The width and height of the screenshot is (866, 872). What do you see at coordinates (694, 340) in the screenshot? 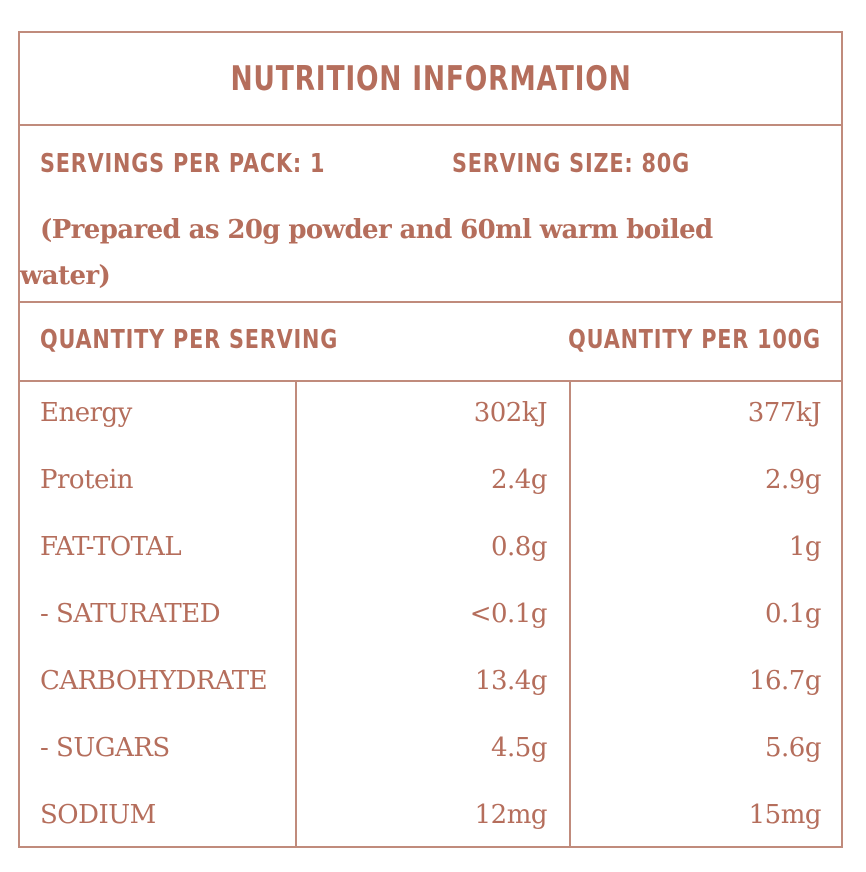
I see `header-per-100g: QUANTITY PER 100G` at bounding box center [694, 340].